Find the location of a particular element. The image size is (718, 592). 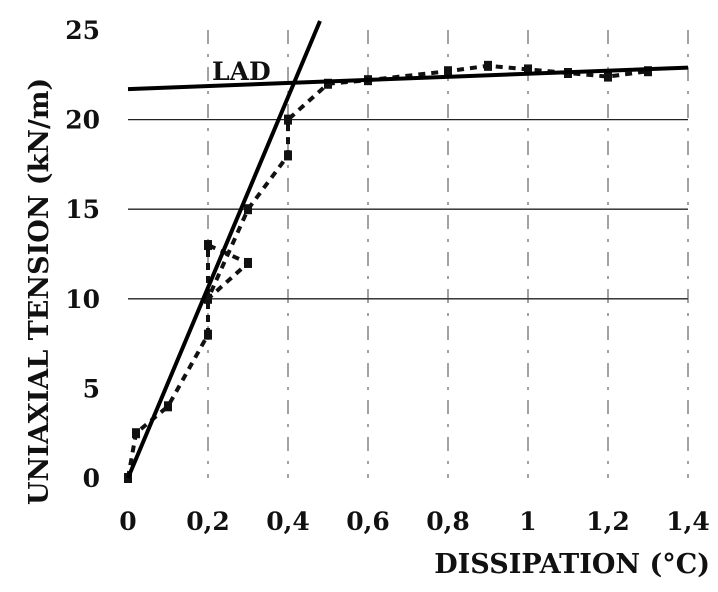

y-tick-label: 10 is located at coordinates (82, 299).